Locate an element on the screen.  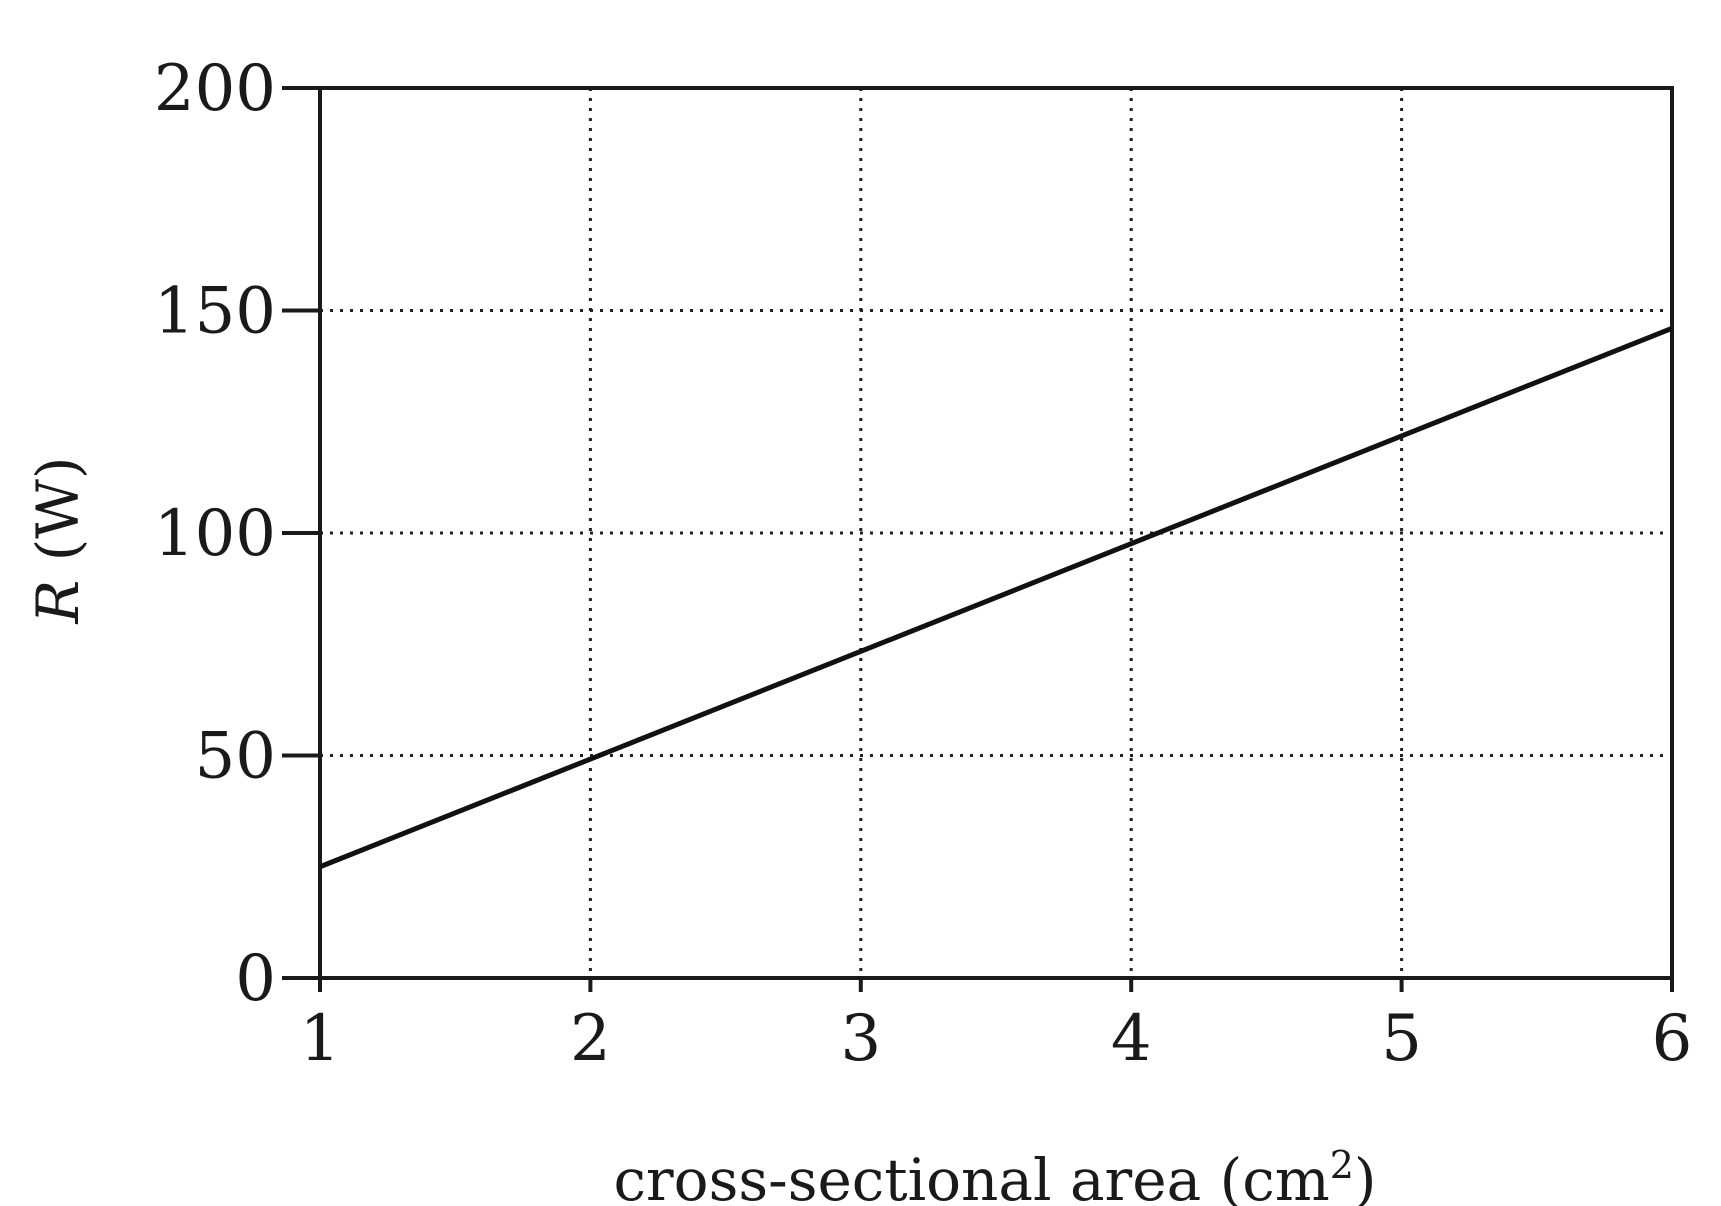
y-axis-title: R (W) is located at coordinates (58, 541).